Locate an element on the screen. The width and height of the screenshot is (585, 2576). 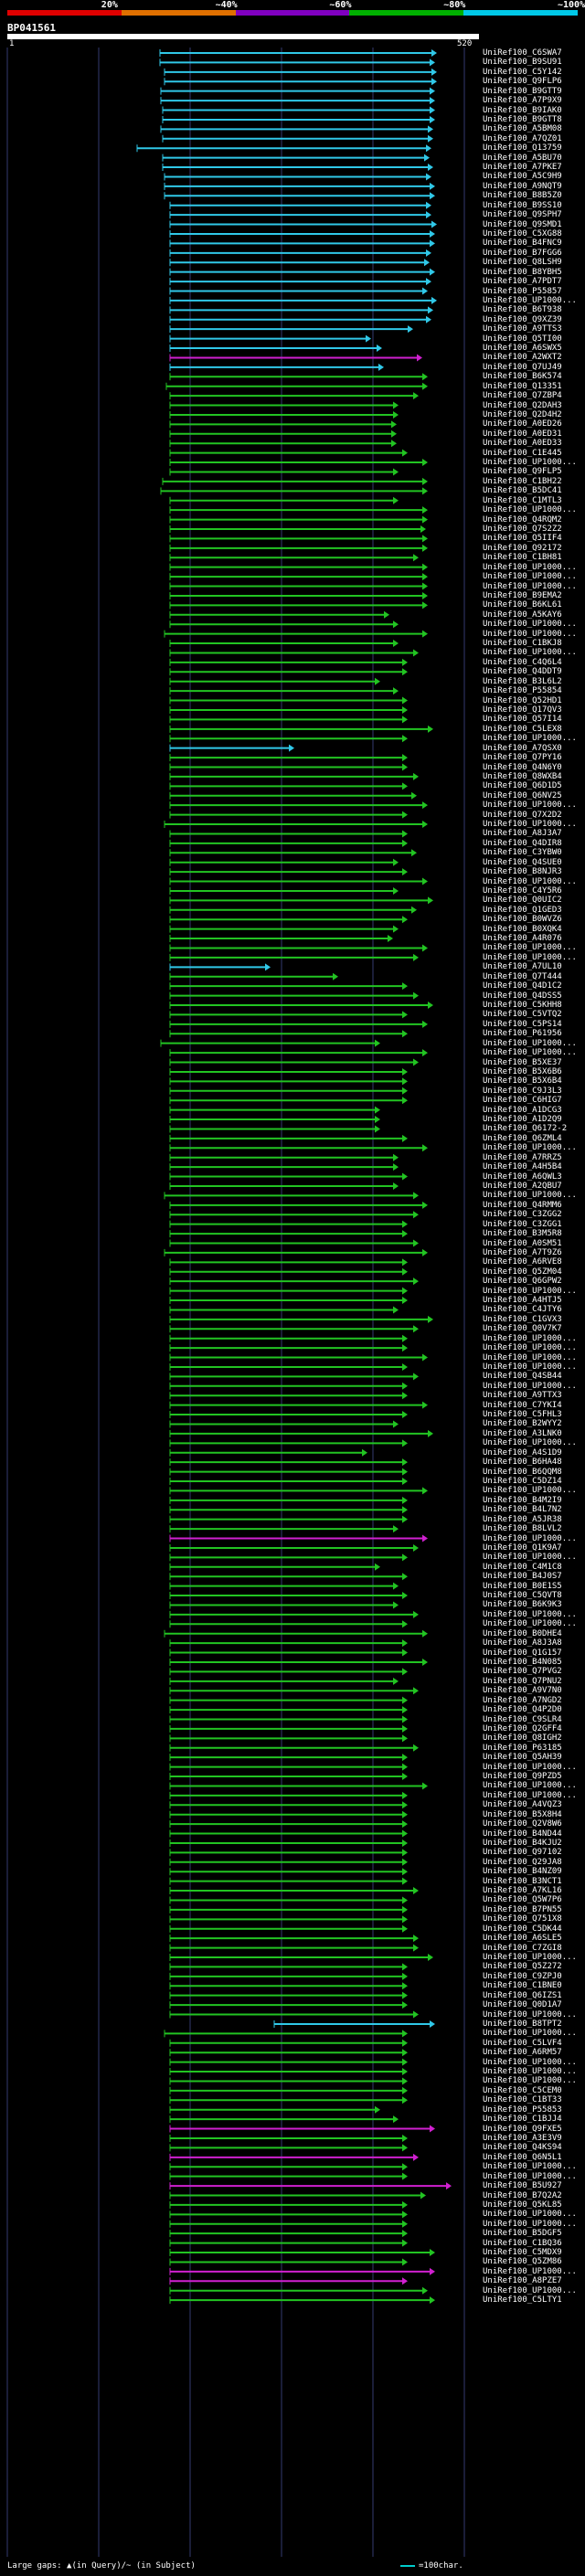
hit-label: UniRef100_Q4KS94 is located at coordinates (522, 2148).